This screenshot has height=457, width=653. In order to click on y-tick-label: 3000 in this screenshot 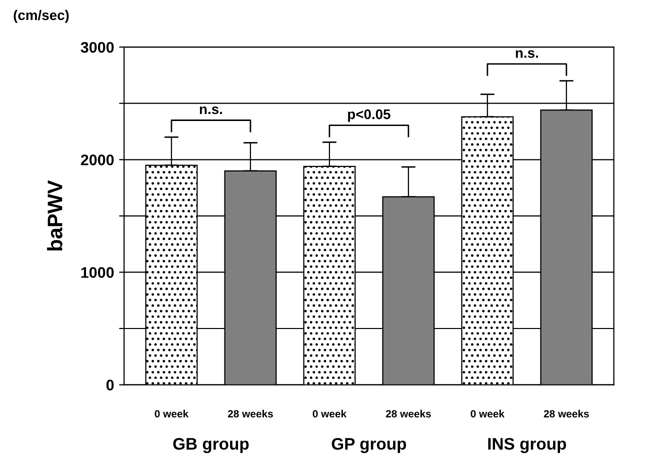, I will do `click(97, 47)`.